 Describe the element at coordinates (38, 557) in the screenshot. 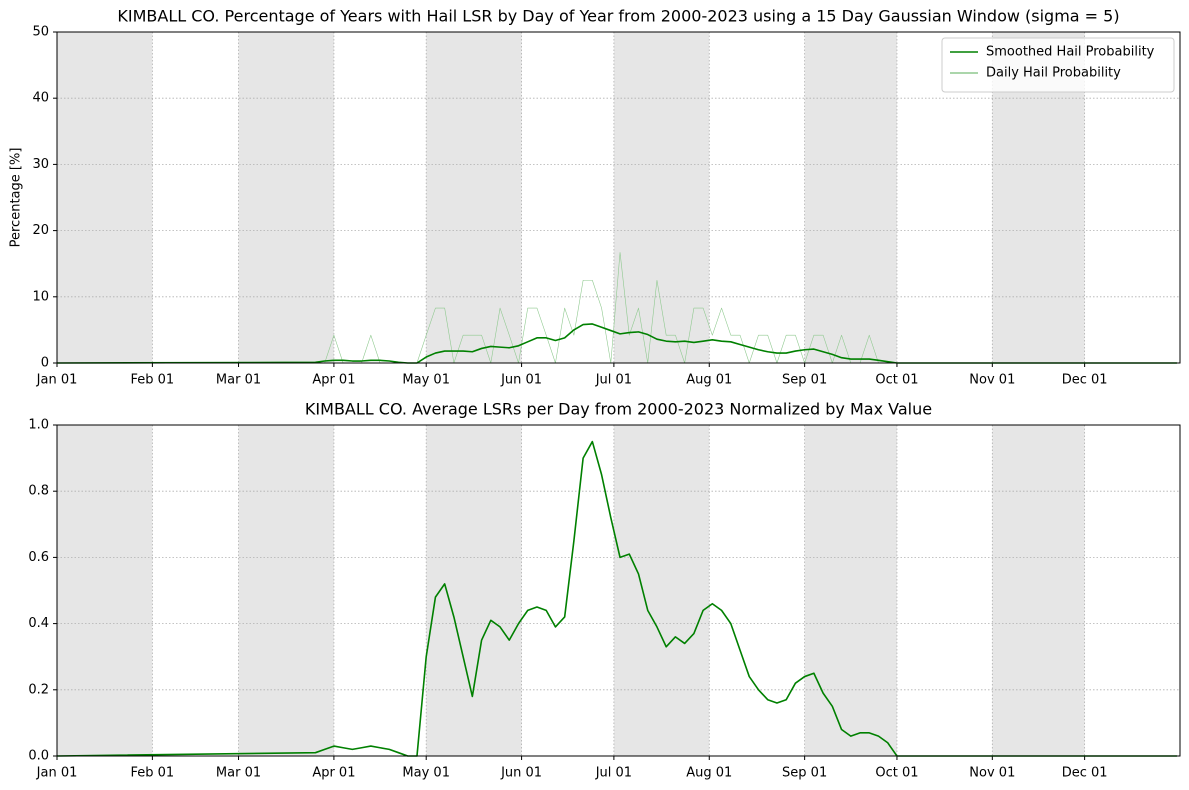

I see `y-tick-label: 0.6` at that location.